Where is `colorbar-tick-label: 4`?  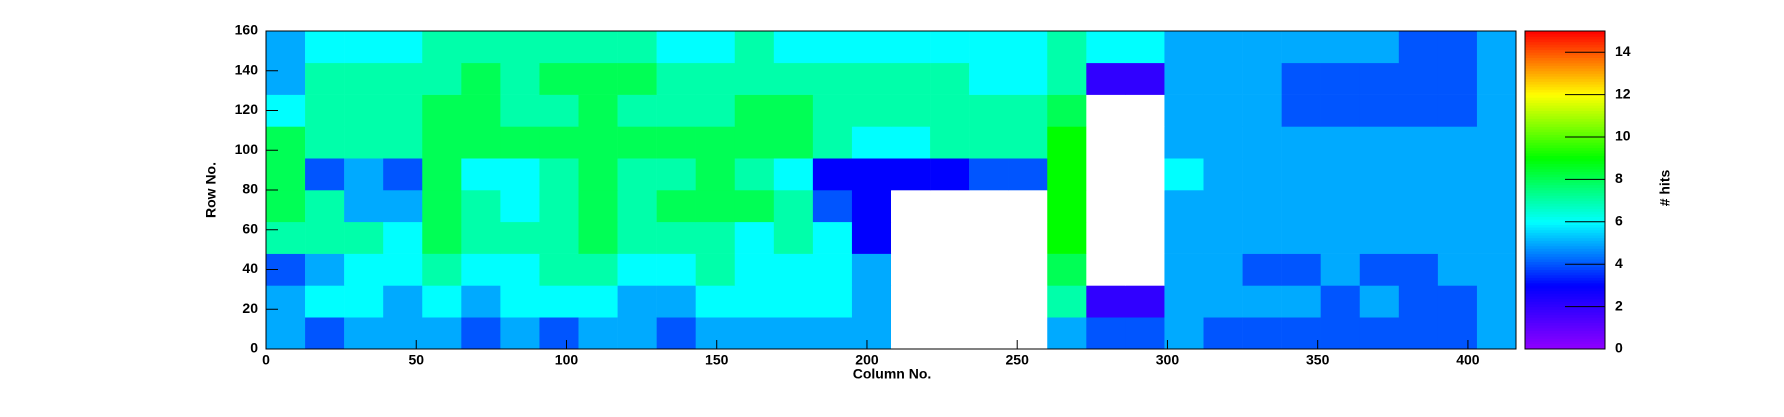
colorbar-tick-label: 4 is located at coordinates (1619, 263).